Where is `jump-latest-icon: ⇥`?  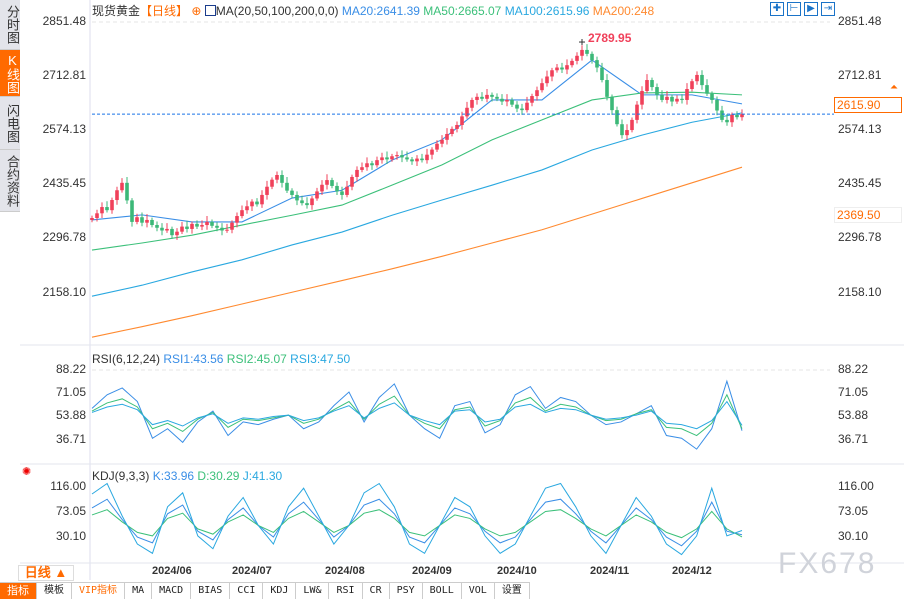 jump-latest-icon: ⇥ is located at coordinates (828, 9).